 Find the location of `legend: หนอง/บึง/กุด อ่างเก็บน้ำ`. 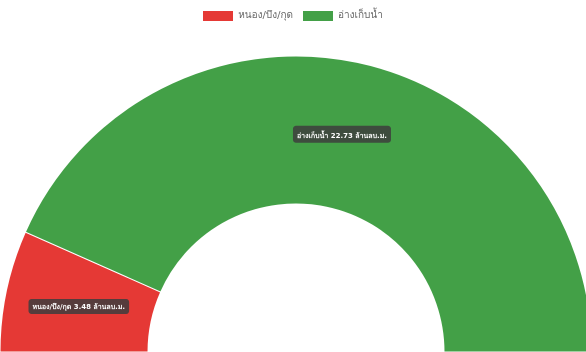

legend: หนอง/บึง/กุด อ่างเก็บน้ำ is located at coordinates (293, 15).